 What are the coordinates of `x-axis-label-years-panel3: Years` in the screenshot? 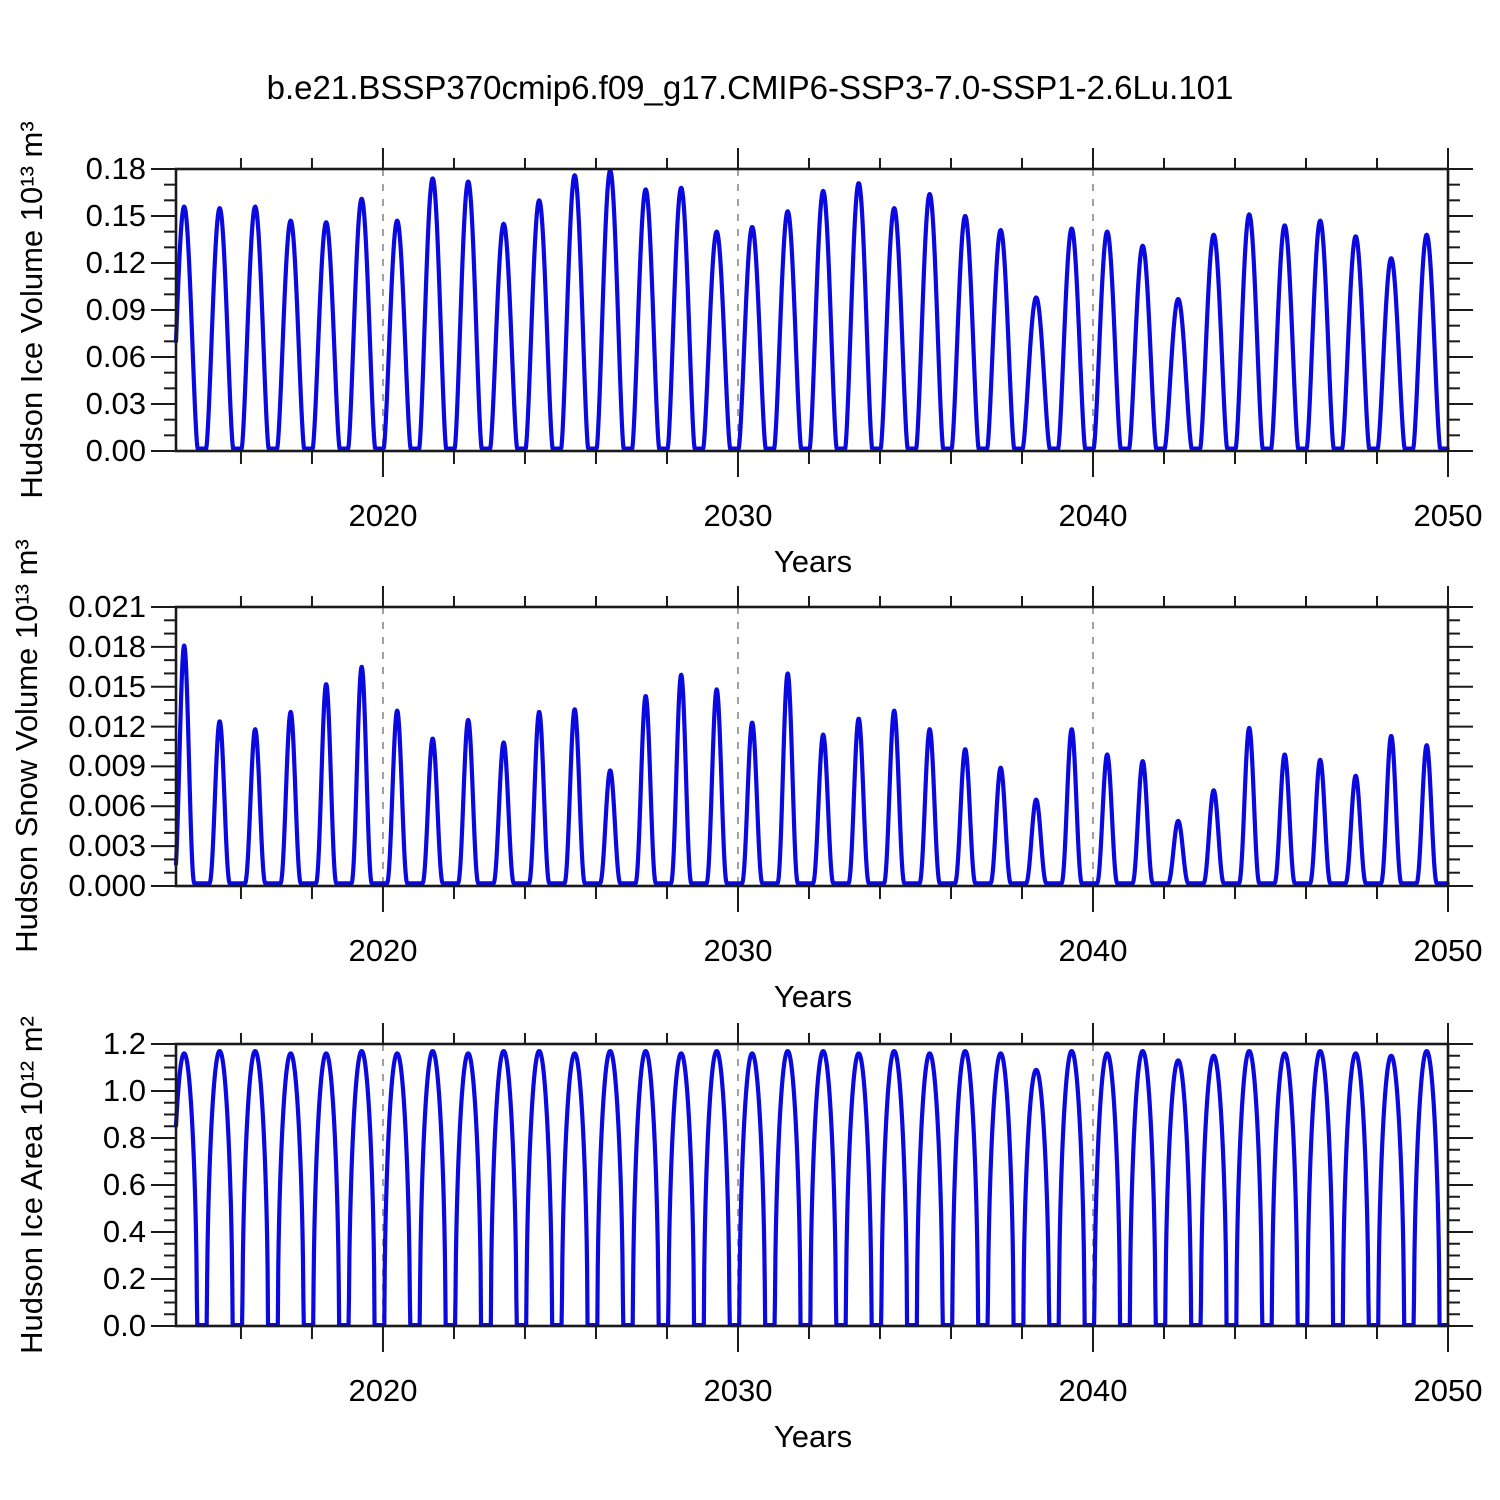 It's located at (813, 1436).